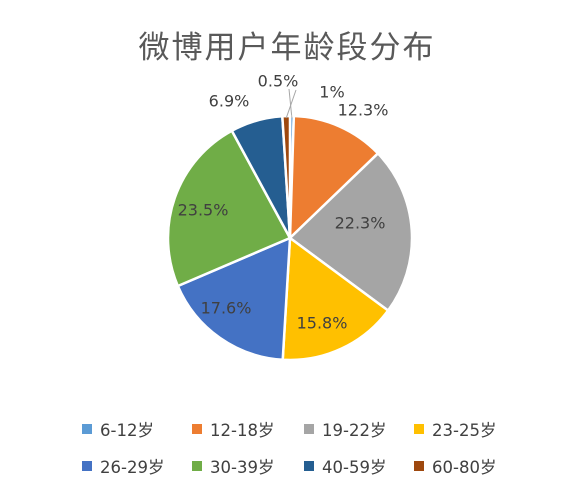 The height and width of the screenshot is (497, 574). Describe the element at coordinates (464, 430) in the screenshot. I see `legend-label: 23-25岁` at that location.